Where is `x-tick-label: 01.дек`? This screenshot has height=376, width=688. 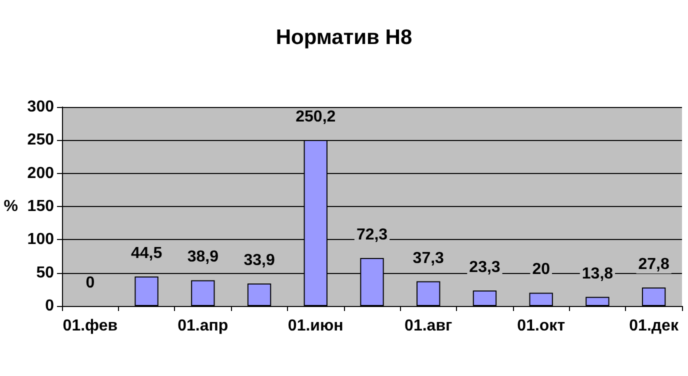
x-tick-label: 01.дек is located at coordinates (654, 326).